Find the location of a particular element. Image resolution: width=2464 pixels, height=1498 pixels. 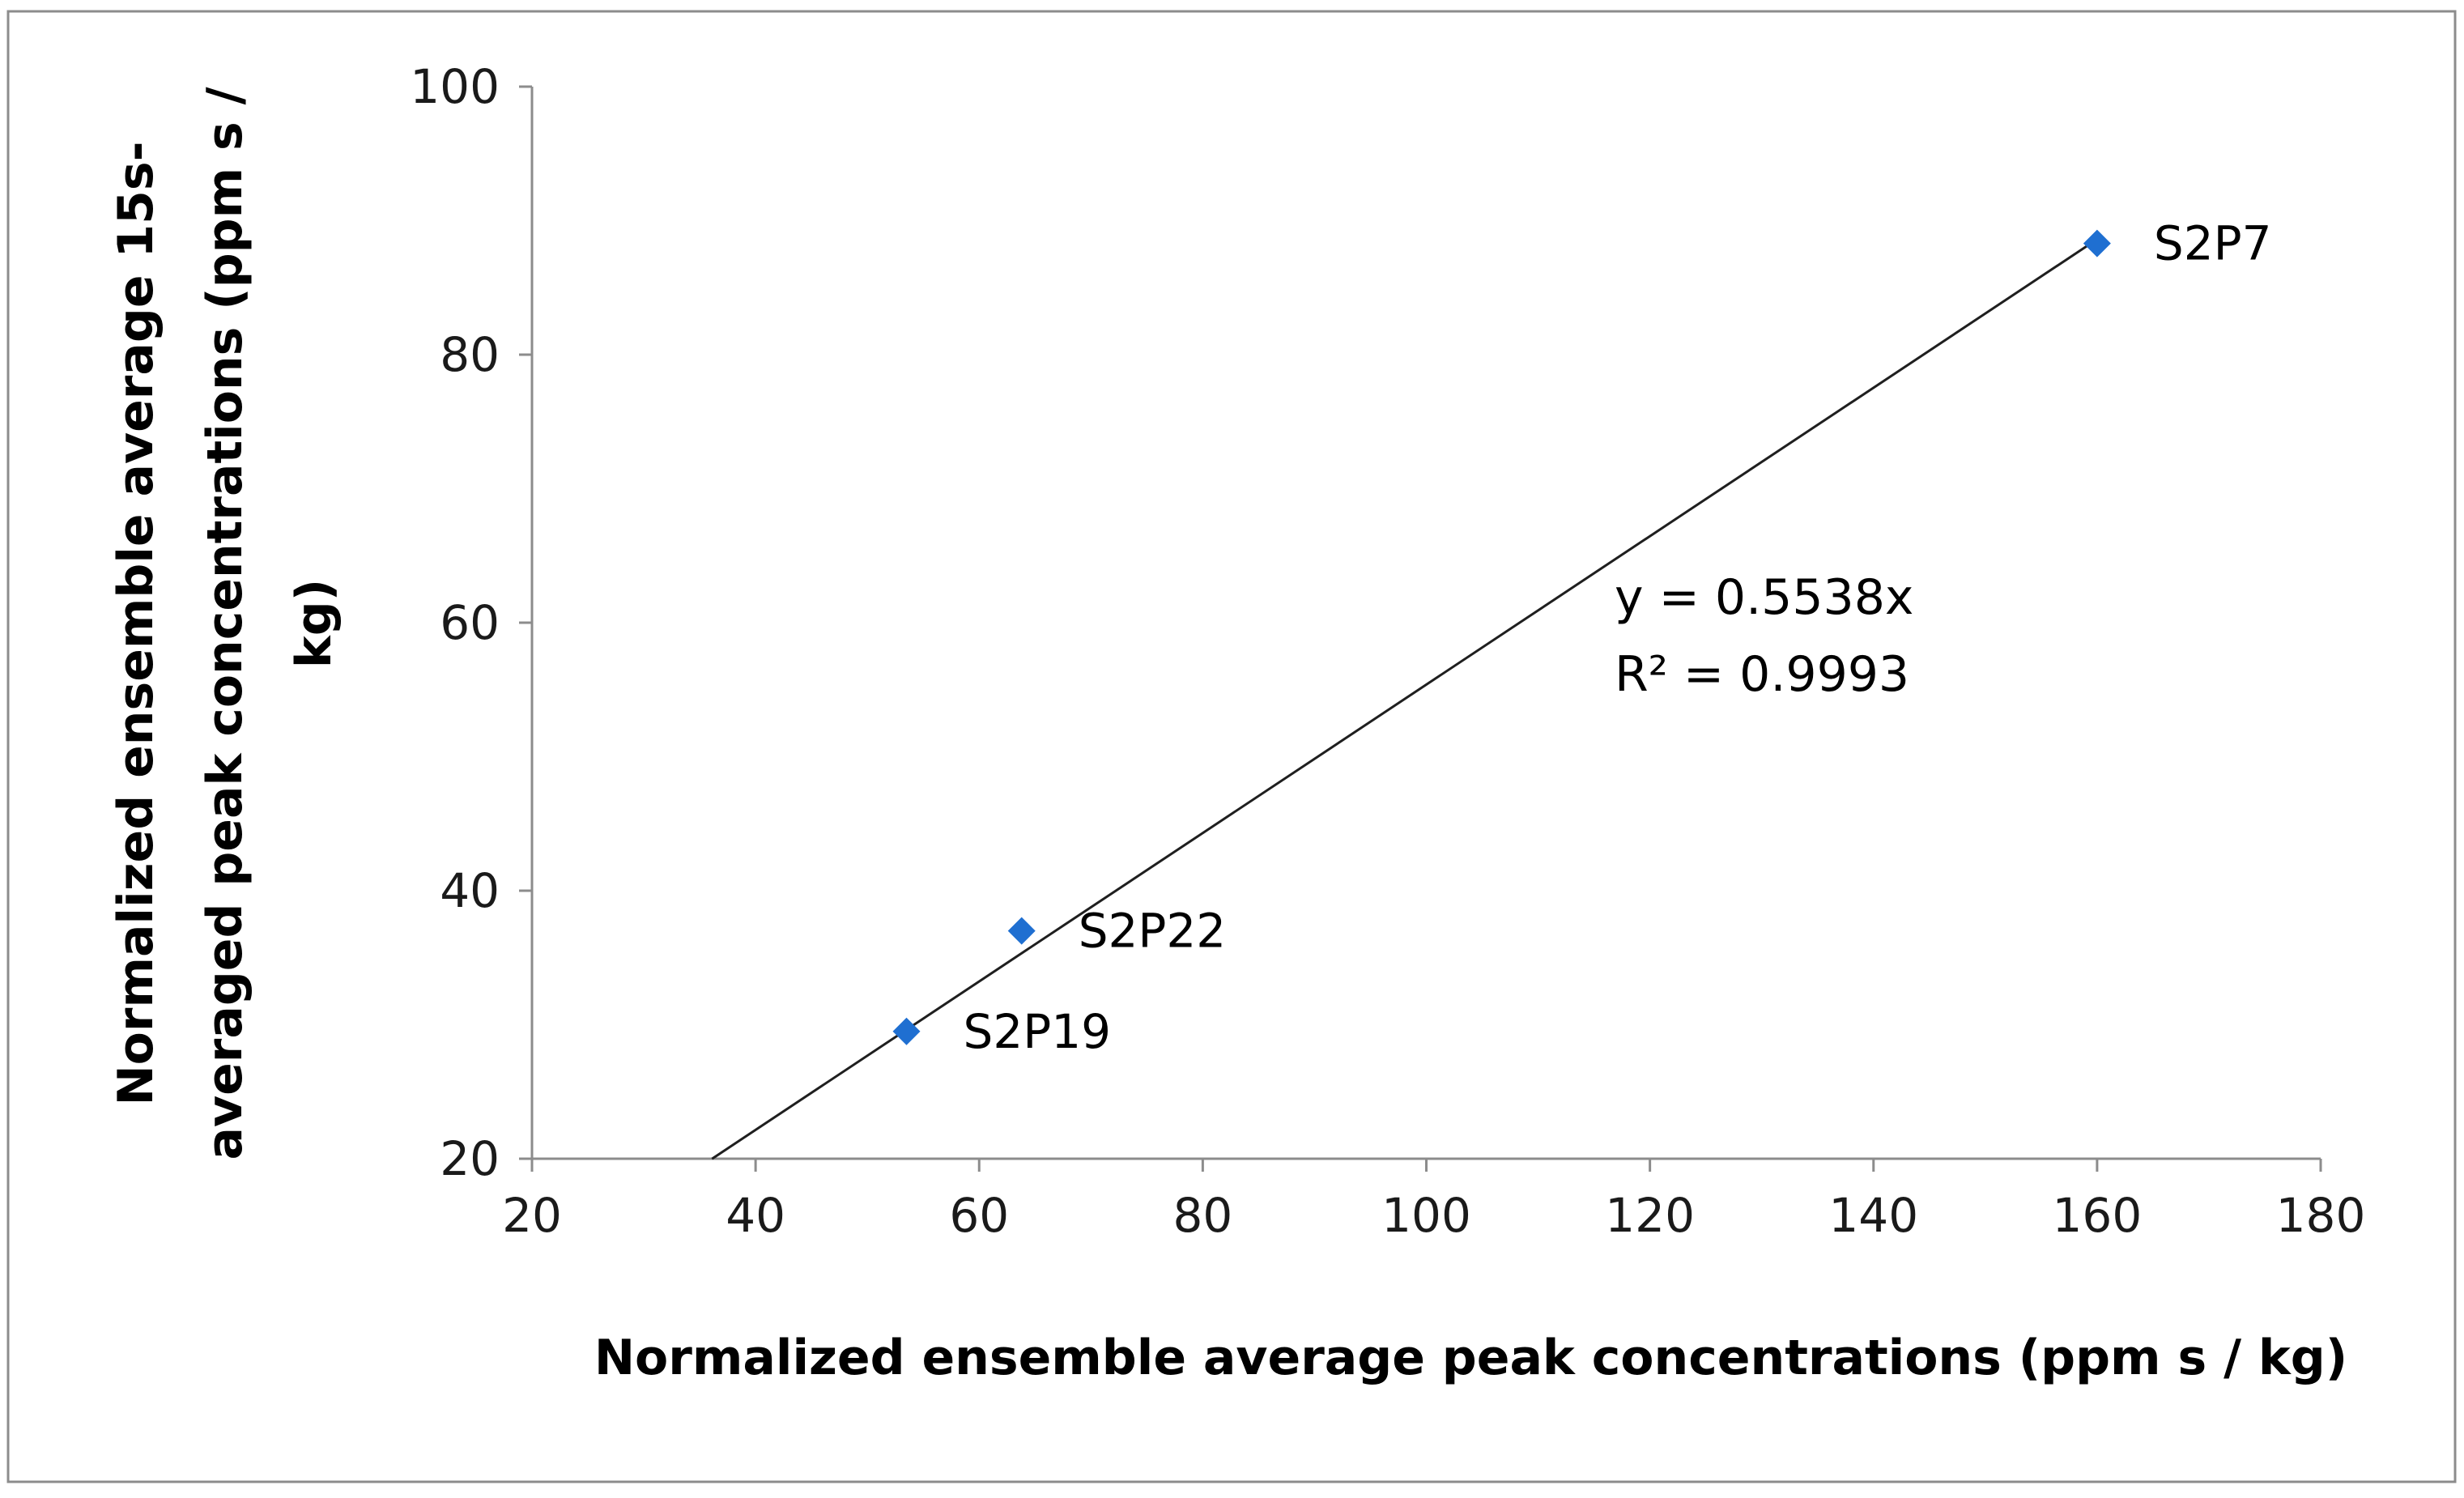

x-tick-label: 120 is located at coordinates (1650, 1215).